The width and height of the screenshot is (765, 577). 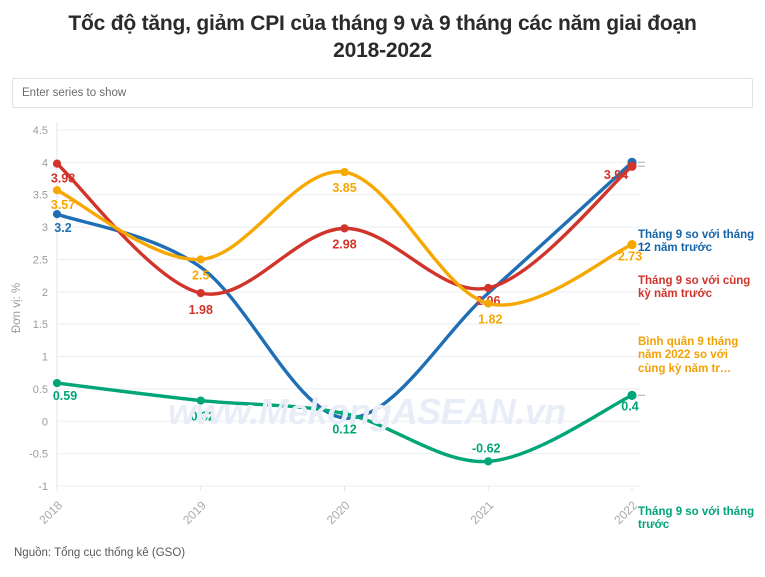 I want to click on data-point-label: 3.98, so click(x=63, y=178).